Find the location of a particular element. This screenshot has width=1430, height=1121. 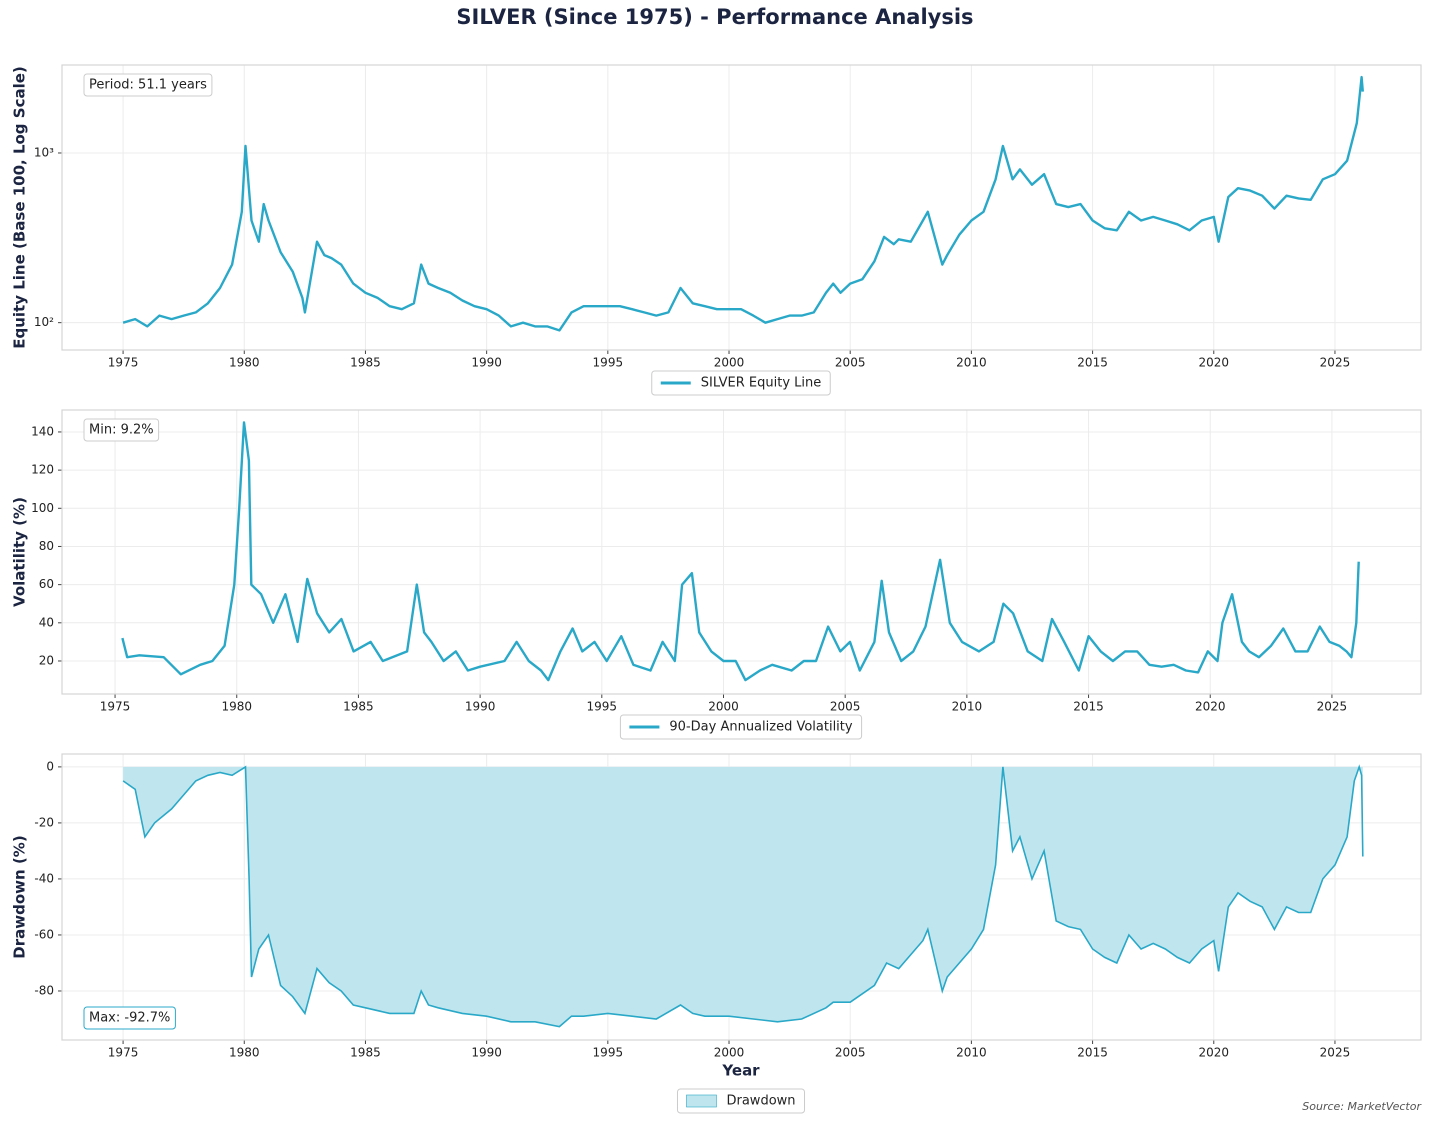

legend: Drawdown is located at coordinates (741, 1101).